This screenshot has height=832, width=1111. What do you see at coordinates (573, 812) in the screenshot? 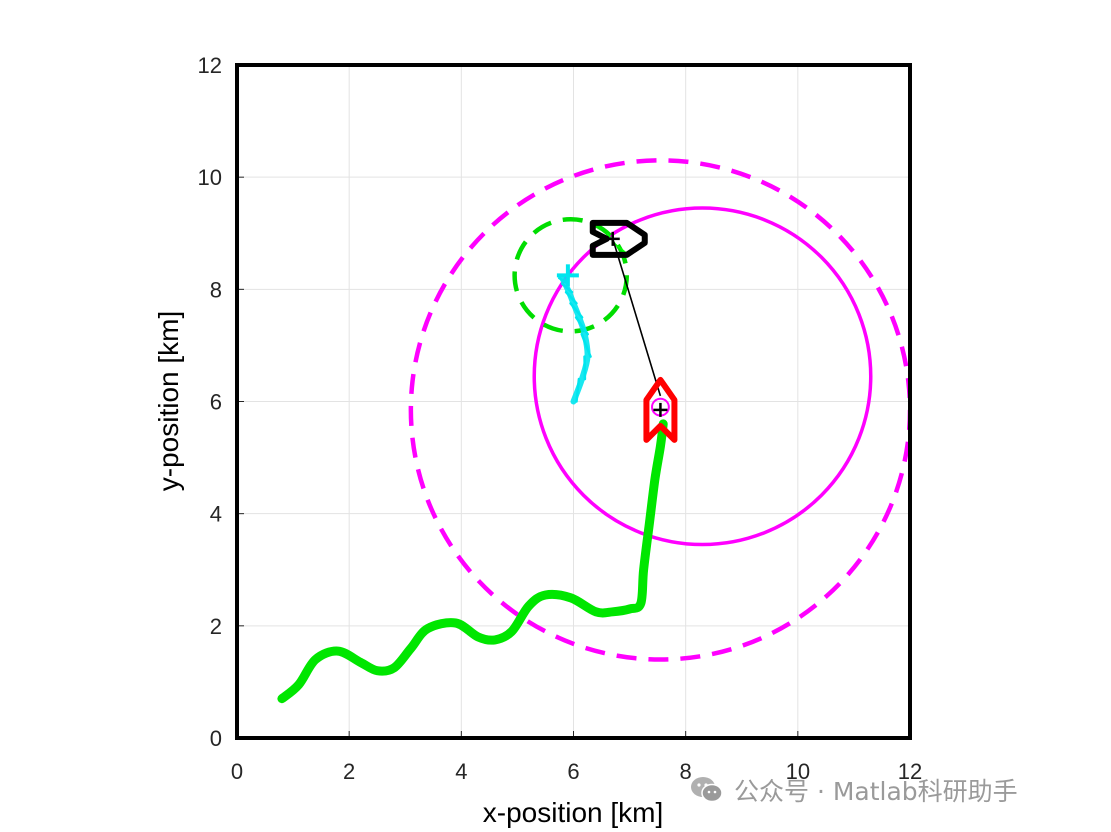
I see `x-axis-label: x-position [km]` at bounding box center [573, 812].